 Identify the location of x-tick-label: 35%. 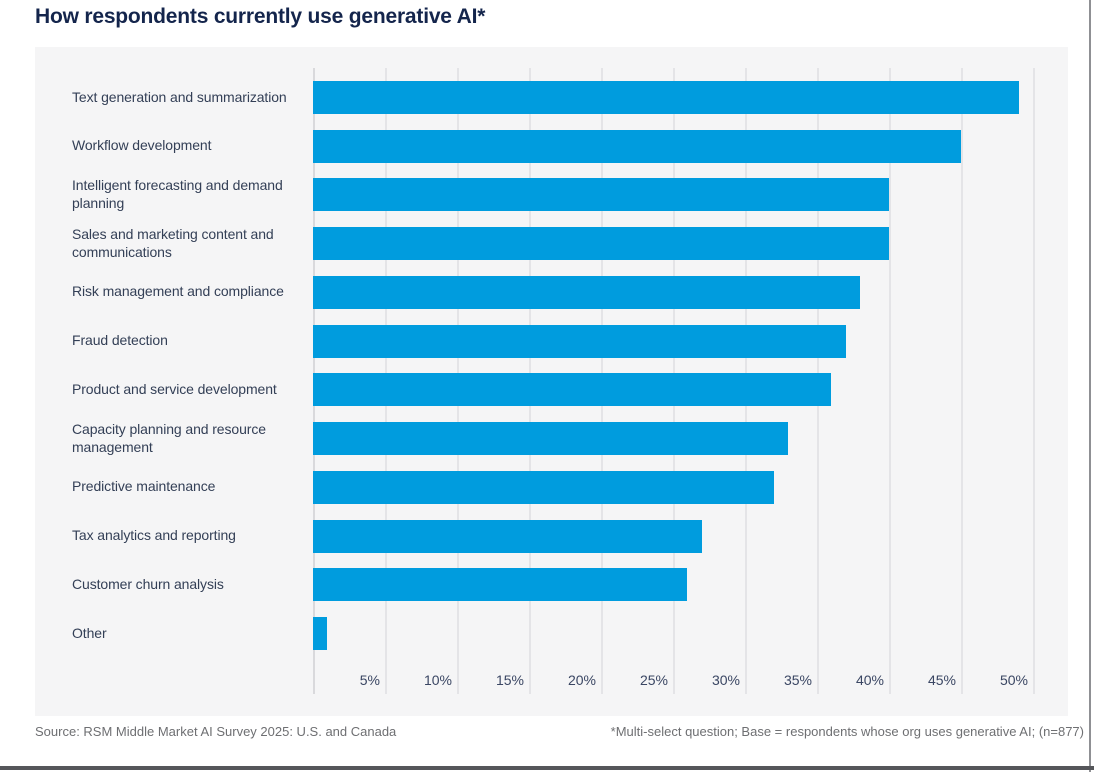
(797, 680).